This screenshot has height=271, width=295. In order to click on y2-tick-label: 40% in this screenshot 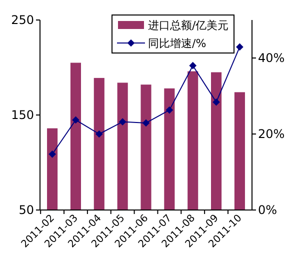, I will do `click(271, 58)`.